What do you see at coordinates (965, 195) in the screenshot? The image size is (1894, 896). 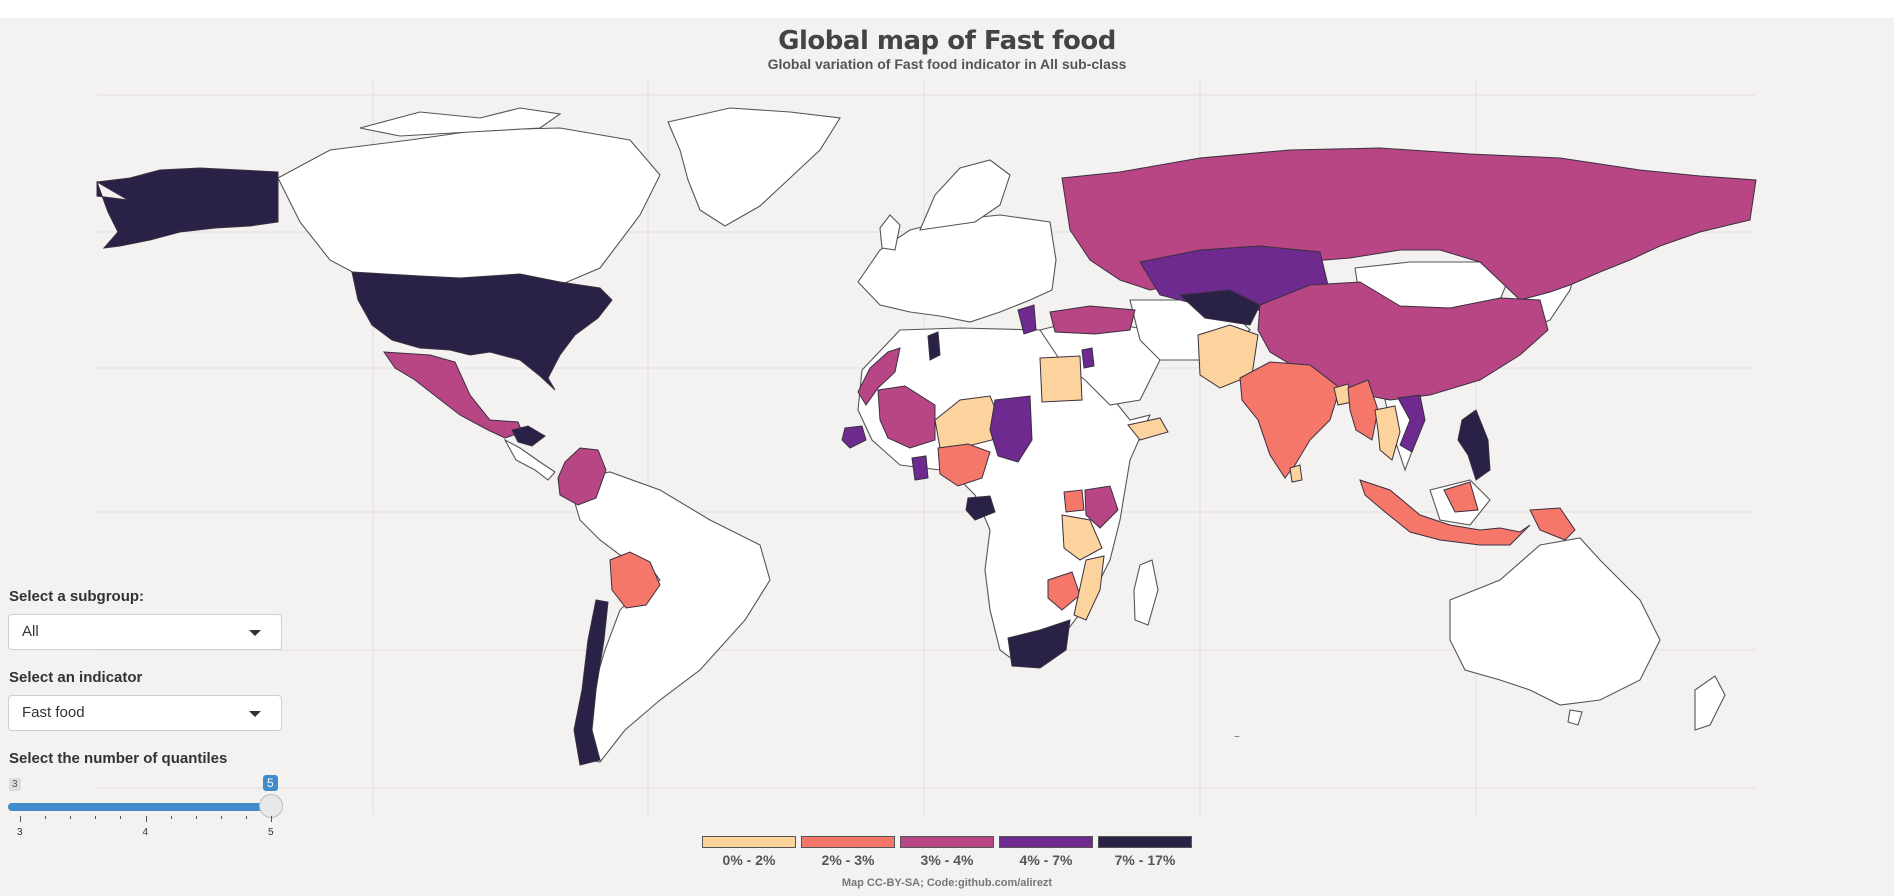 I see `scandinavia` at bounding box center [965, 195].